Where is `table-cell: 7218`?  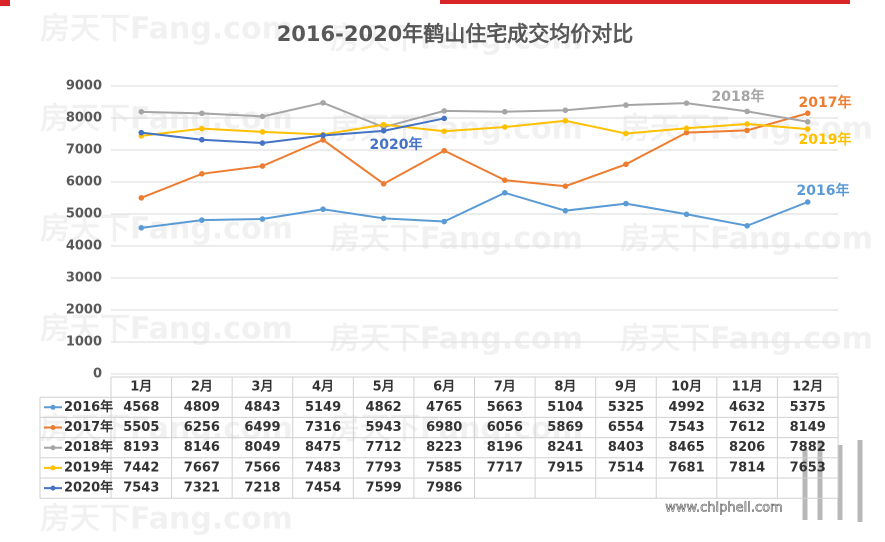
table-cell: 7218 is located at coordinates (262, 488).